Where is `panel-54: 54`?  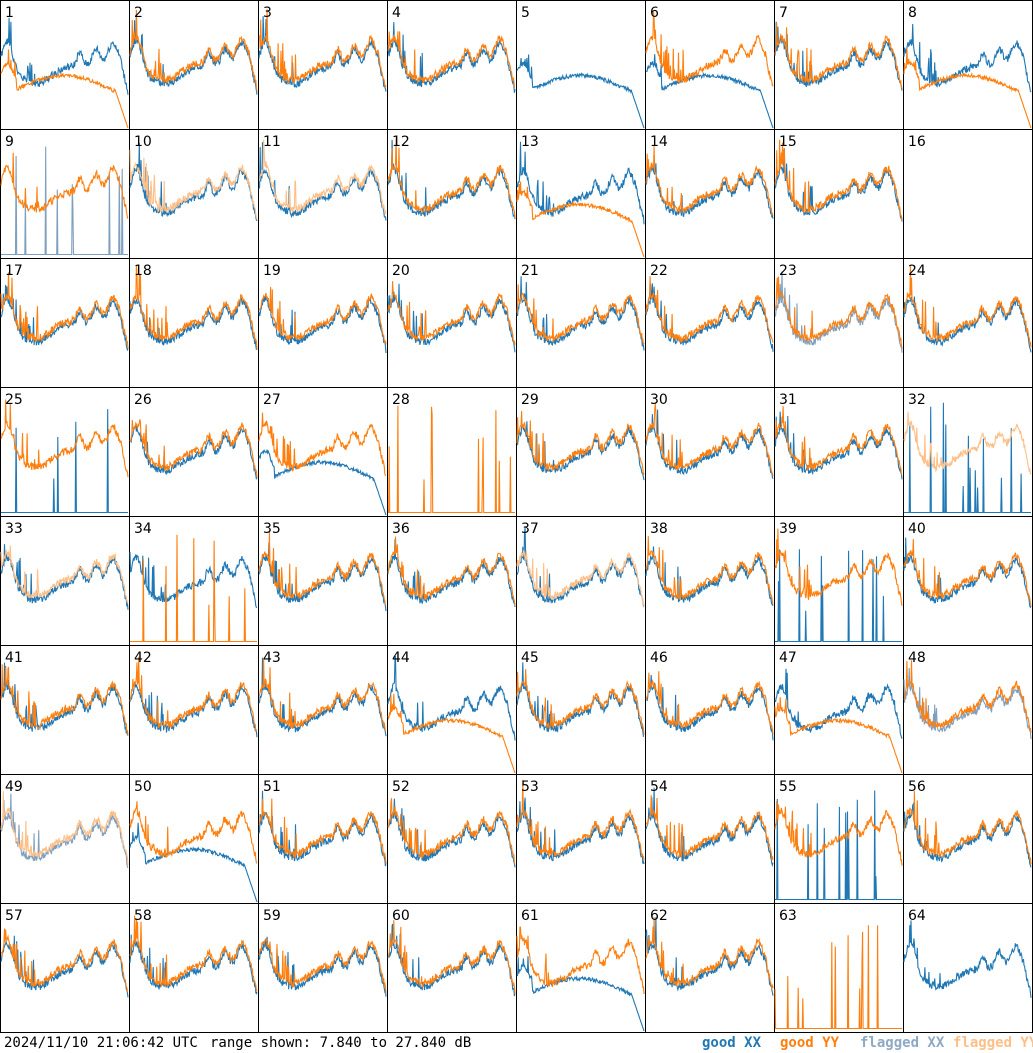 panel-54: 54 is located at coordinates (710, 839).